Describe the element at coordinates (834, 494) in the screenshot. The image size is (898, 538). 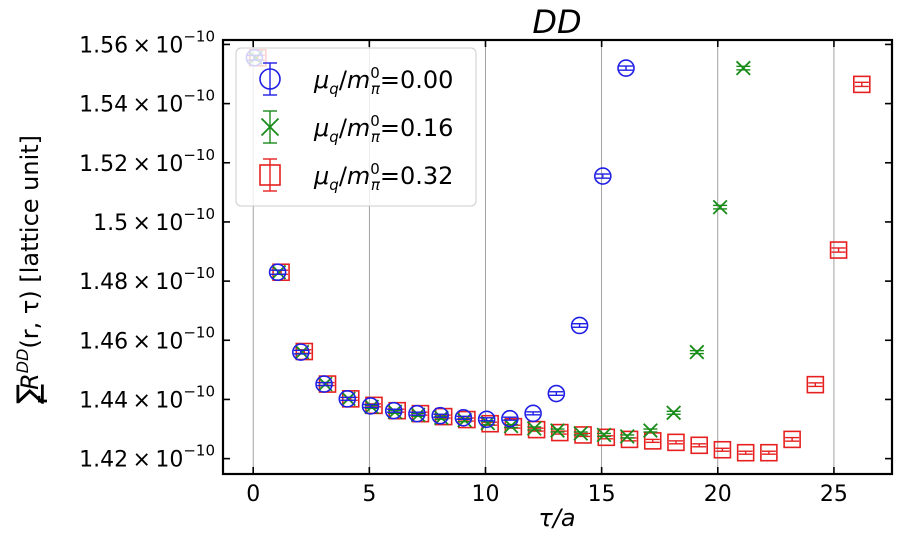
I see `x-tick-label: 25` at that location.